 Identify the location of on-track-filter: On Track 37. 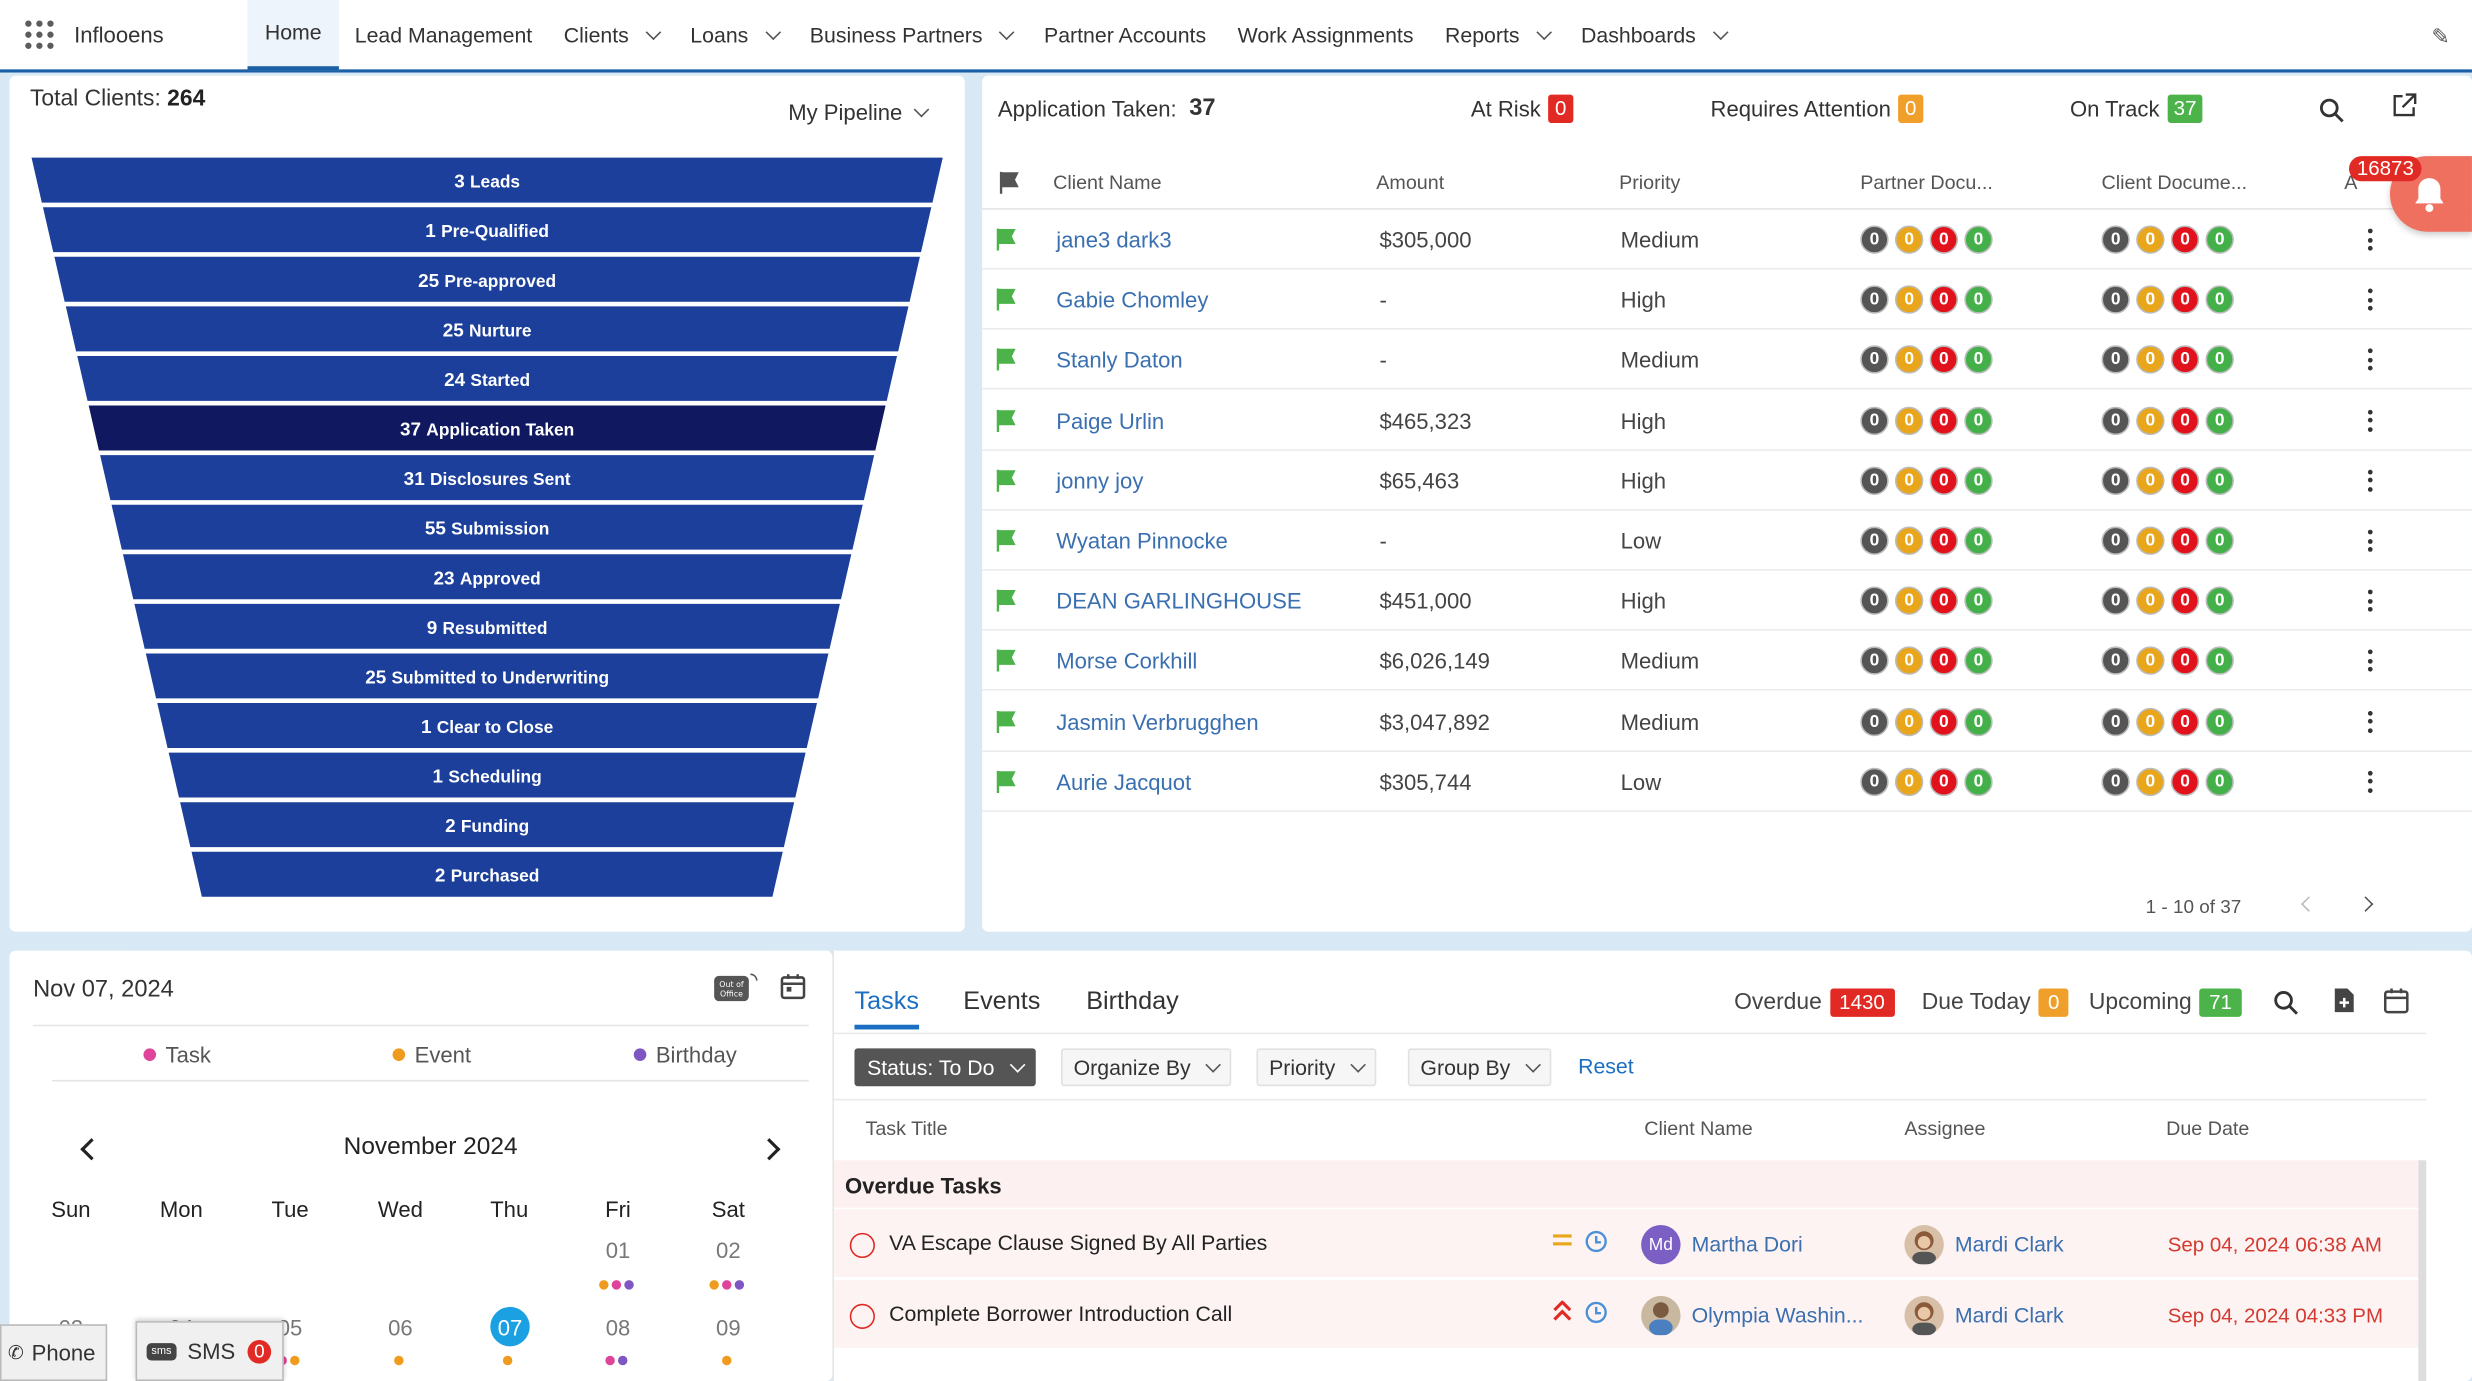
(2136, 108).